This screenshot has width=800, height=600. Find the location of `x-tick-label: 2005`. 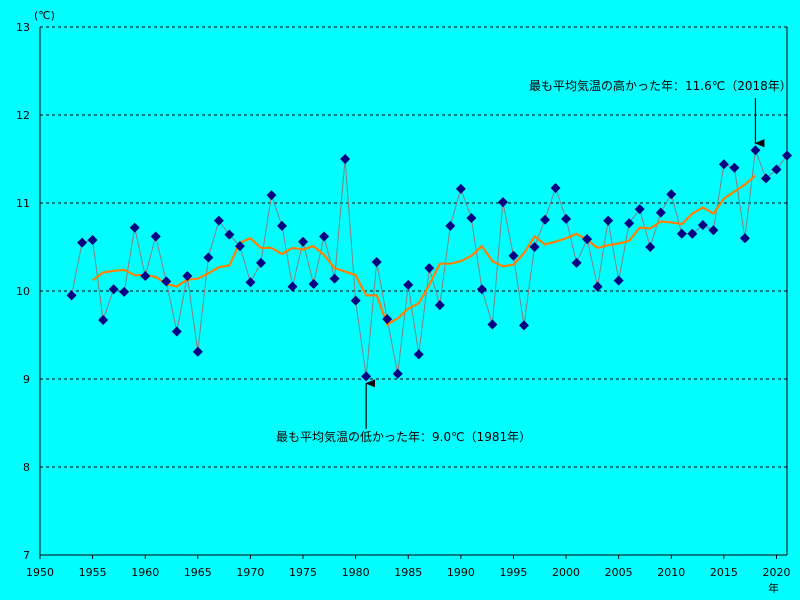

x-tick-label: 2005 is located at coordinates (619, 572).